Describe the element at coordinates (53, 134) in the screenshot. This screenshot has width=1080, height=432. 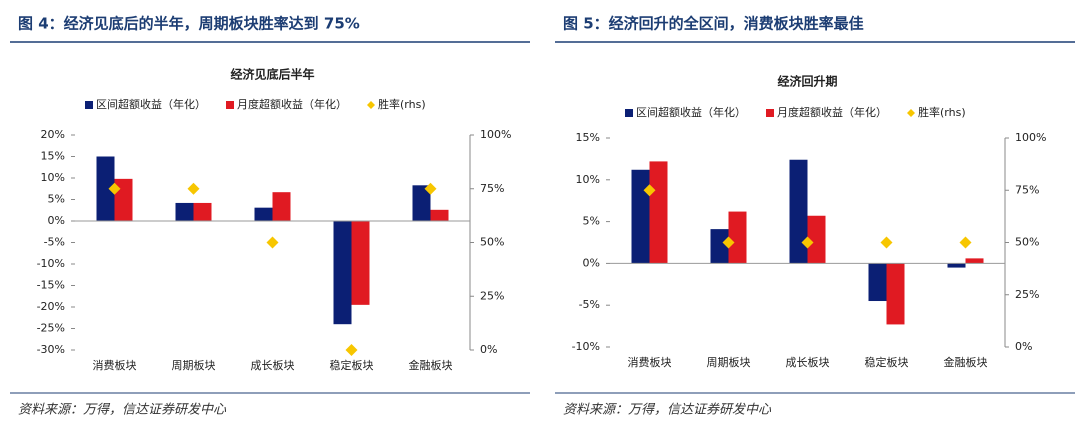
I see `y-tick-label: 20%` at that location.